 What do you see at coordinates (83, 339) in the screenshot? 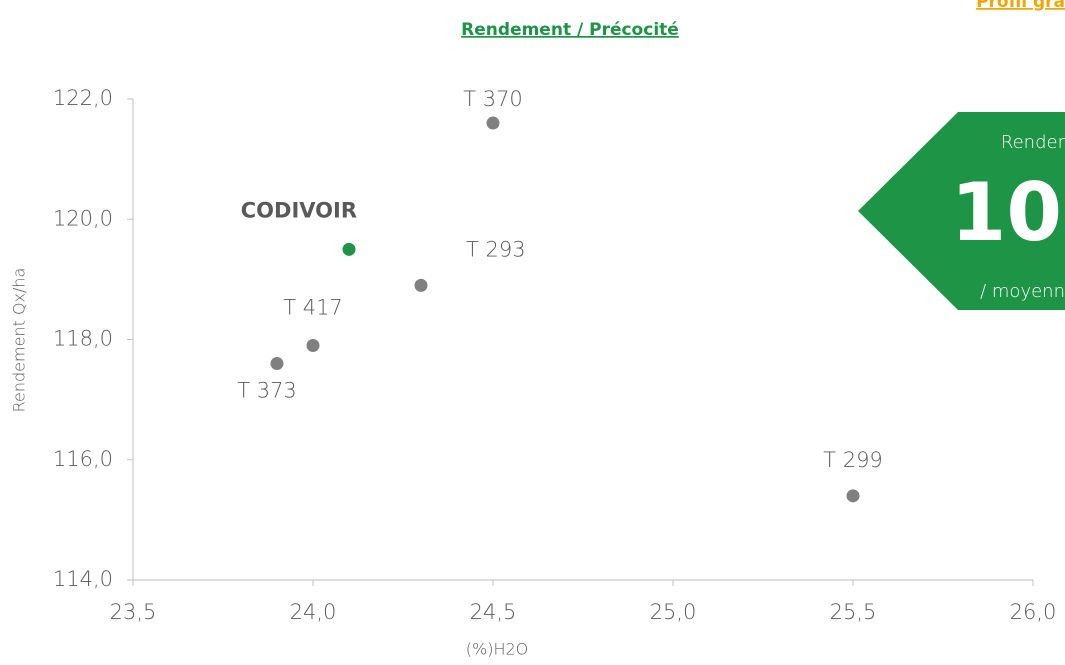
I see `y-tick-label: 118,0` at bounding box center [83, 339].